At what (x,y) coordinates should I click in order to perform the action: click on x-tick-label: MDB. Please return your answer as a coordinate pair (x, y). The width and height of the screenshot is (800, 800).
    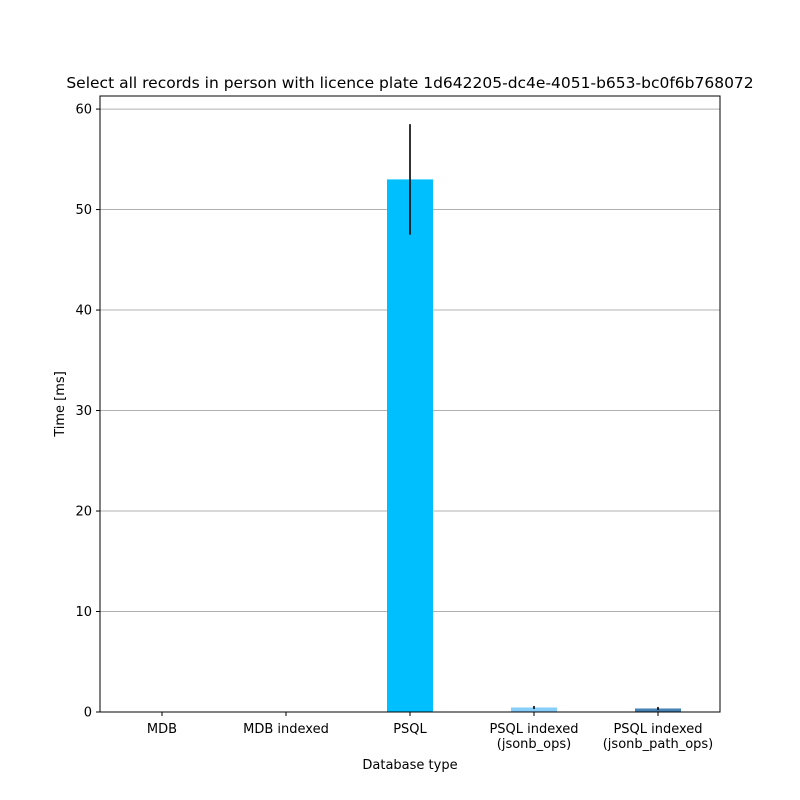
    Looking at the image, I should click on (162, 729).